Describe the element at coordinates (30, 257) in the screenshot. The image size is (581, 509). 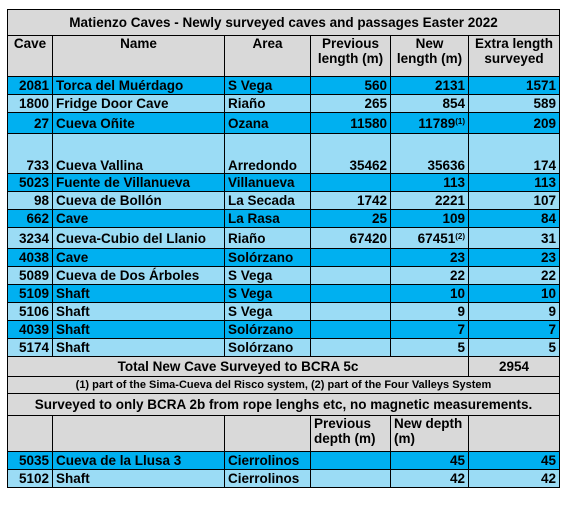
I see `cave-number: 4038` at that location.